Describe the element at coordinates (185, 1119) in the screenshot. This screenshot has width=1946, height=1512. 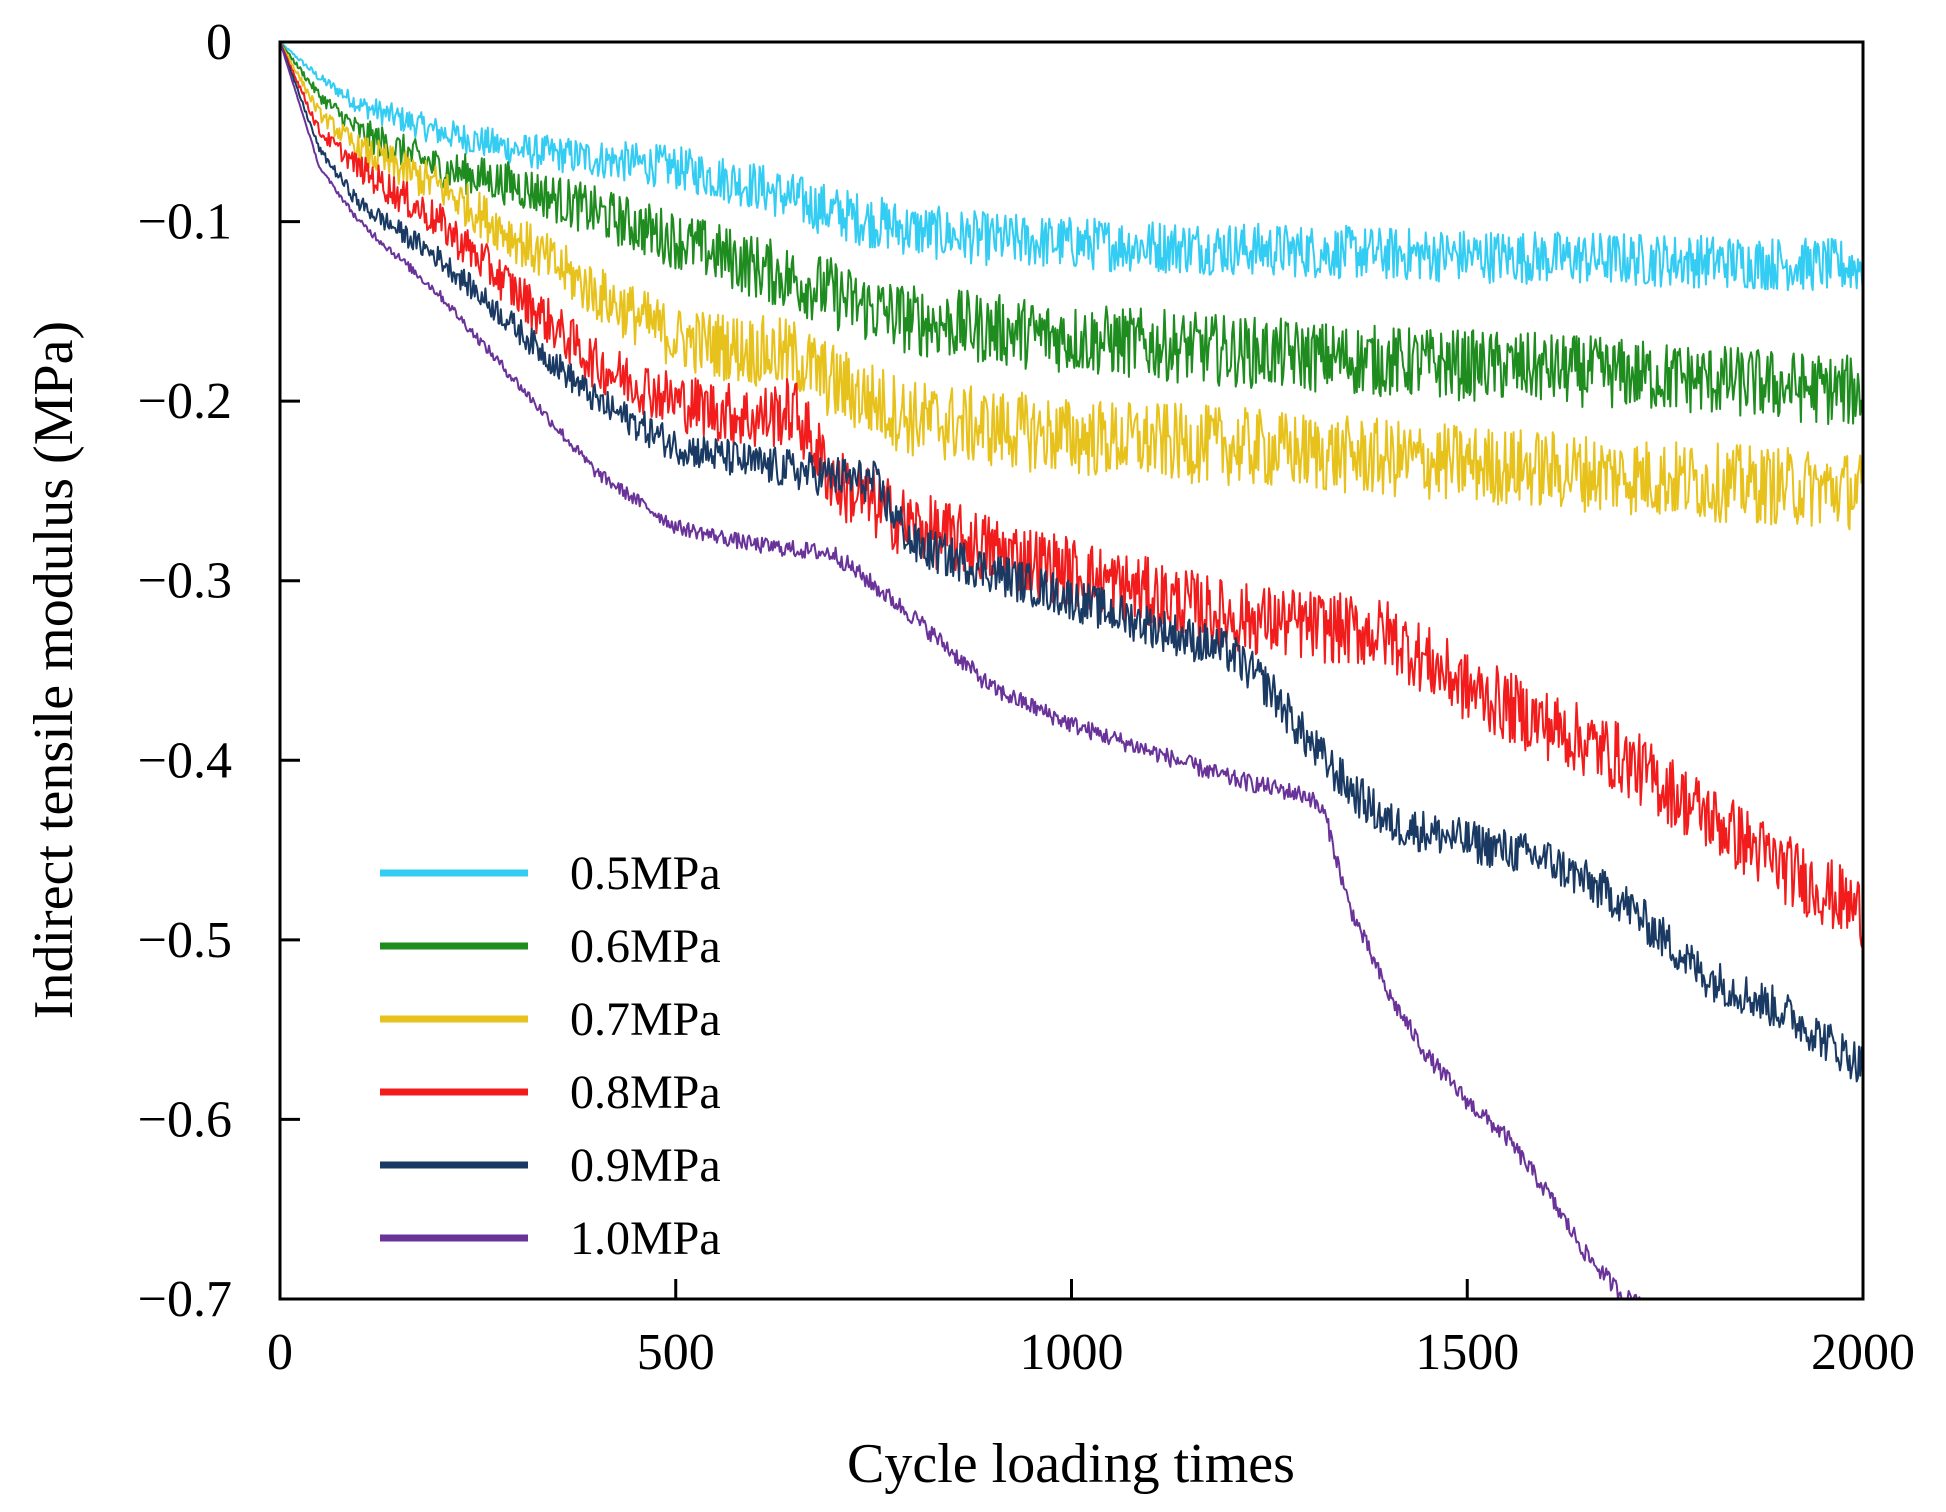
I see `y-tick-label: −0.6` at that location.